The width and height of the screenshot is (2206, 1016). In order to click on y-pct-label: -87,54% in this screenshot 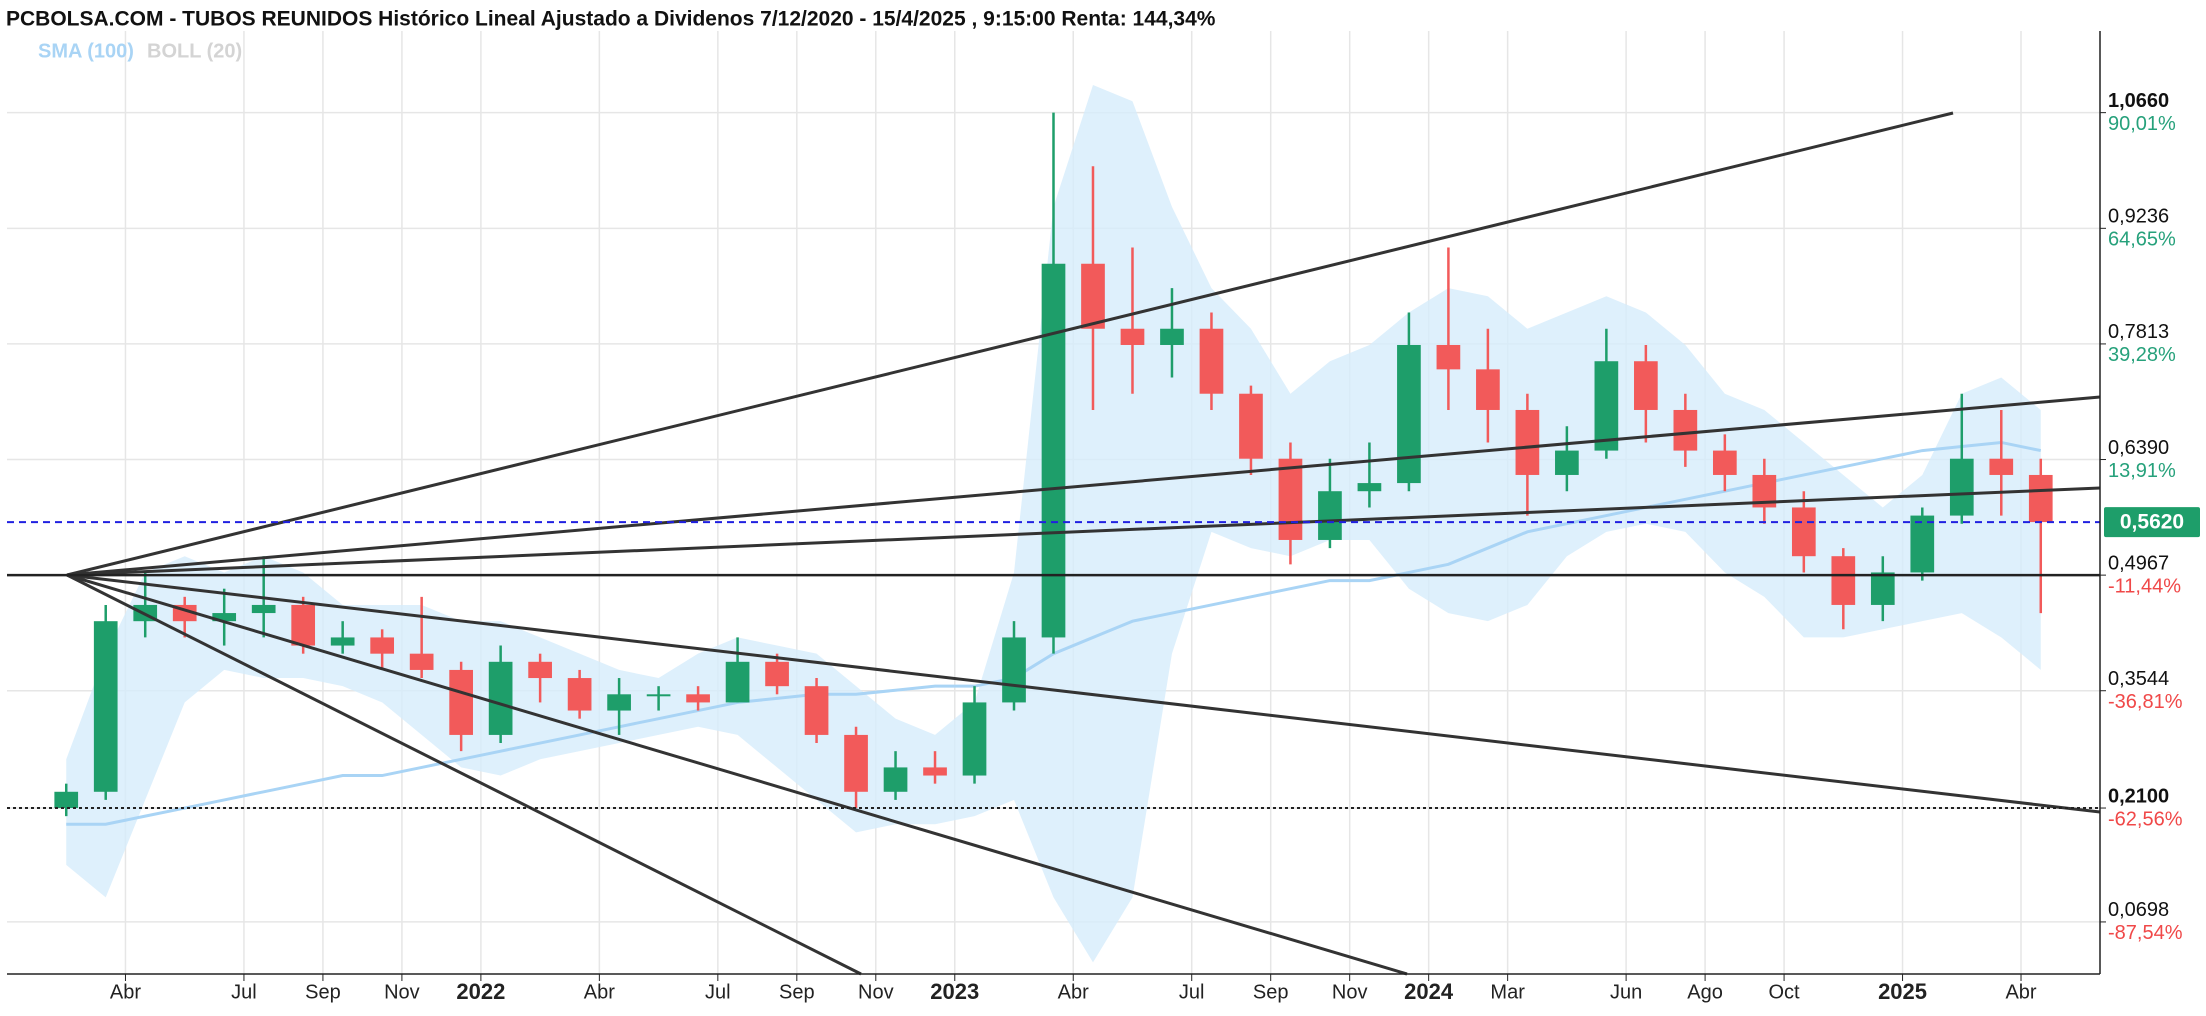, I will do `click(2145, 933)`.